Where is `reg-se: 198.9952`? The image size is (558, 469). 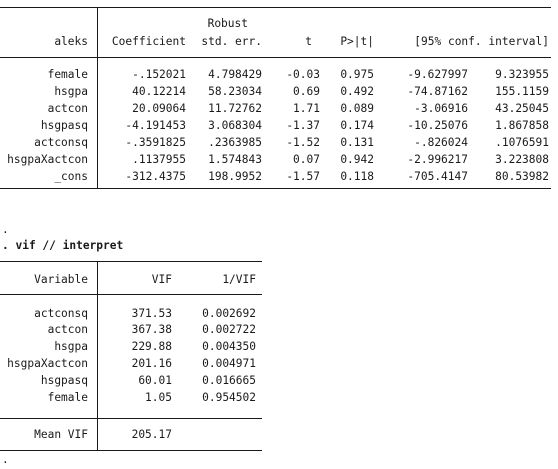 reg-se: 198.9952 is located at coordinates (235, 176).